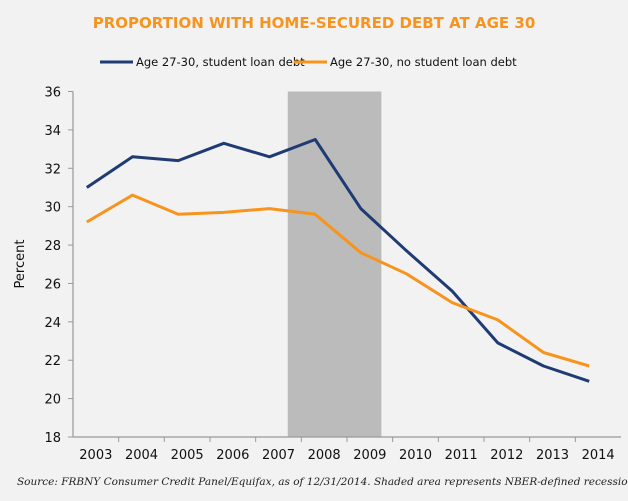 The height and width of the screenshot is (501, 628). I want to click on x-tick-label: 2005, so click(187, 455).